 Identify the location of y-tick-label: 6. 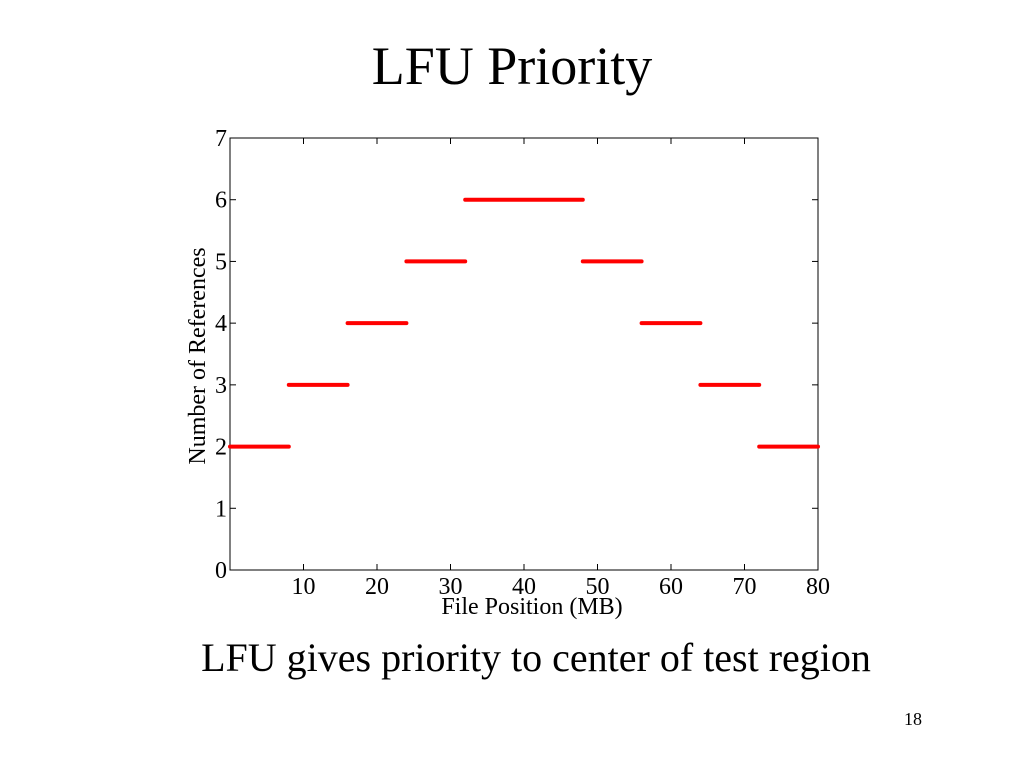
(221, 201).